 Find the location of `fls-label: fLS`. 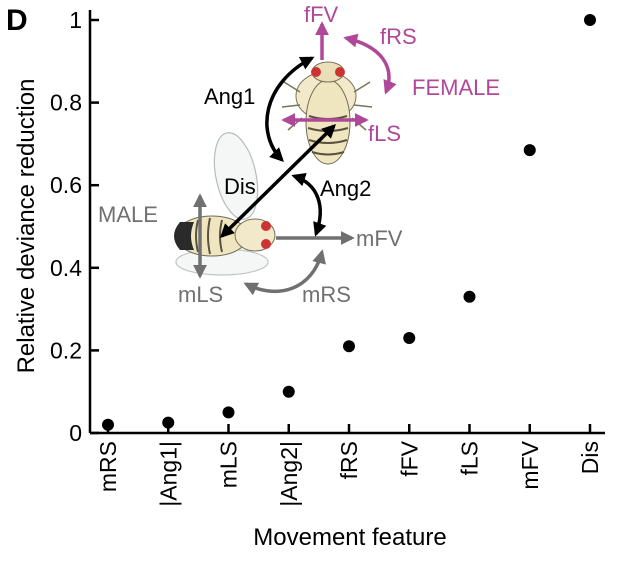

fls-label: fLS is located at coordinates (384, 133).